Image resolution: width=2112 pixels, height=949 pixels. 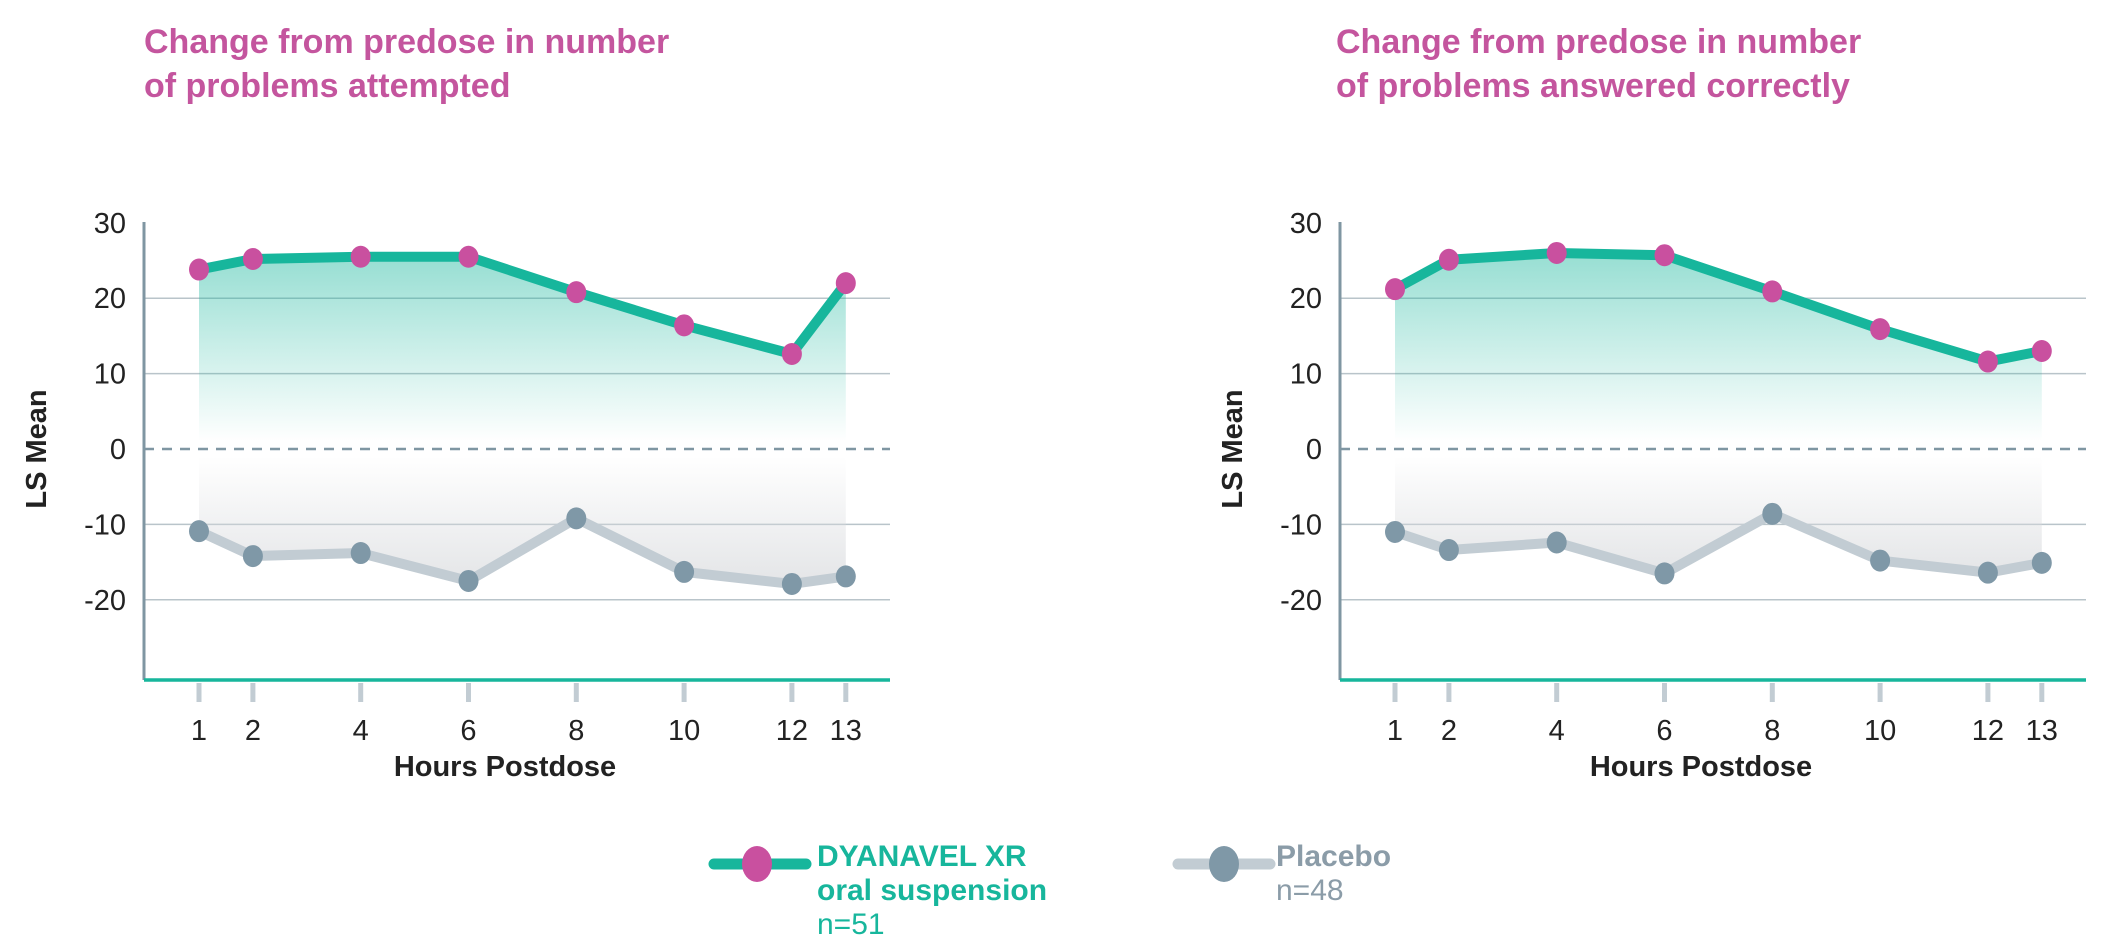 I want to click on legend-drug: DYANAVEL XR oral suspension n=51, so click(x=932, y=891).